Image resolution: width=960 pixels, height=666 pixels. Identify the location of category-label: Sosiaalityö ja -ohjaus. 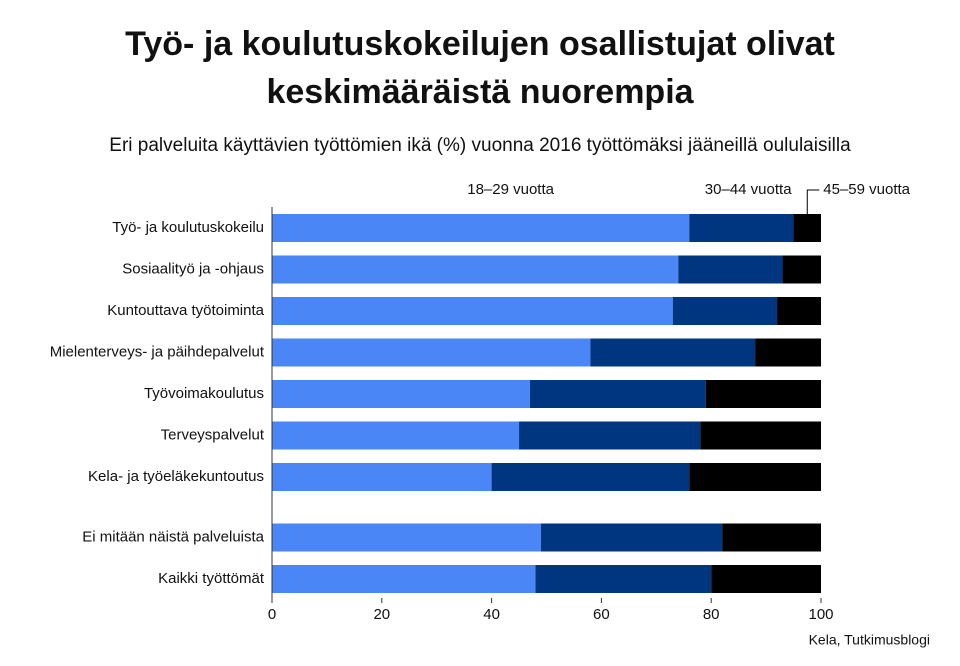
(193, 268).